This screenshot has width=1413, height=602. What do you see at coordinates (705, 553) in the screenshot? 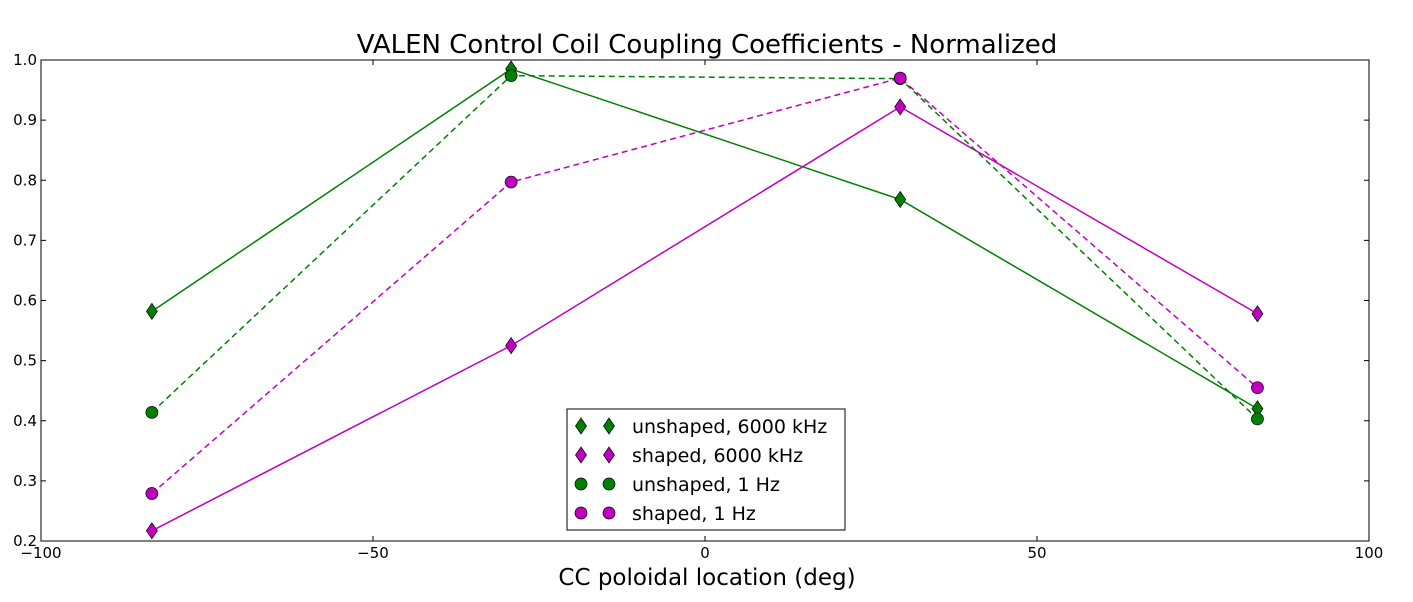
I see `x-tick-label-2: 0` at bounding box center [705, 553].